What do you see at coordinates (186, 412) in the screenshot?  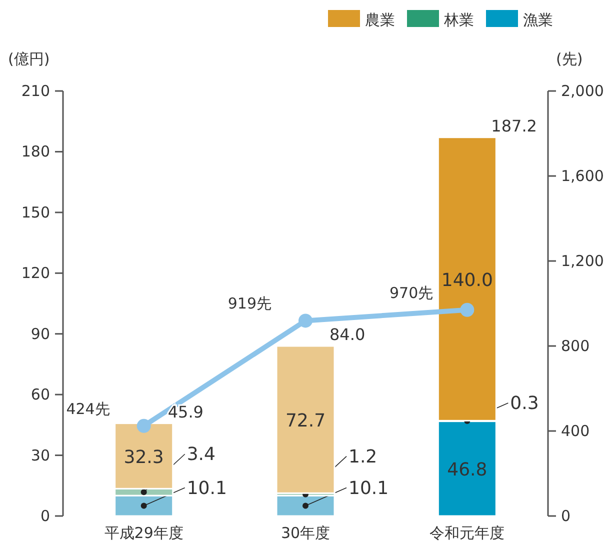 I see `total-label: 45.9` at bounding box center [186, 412].